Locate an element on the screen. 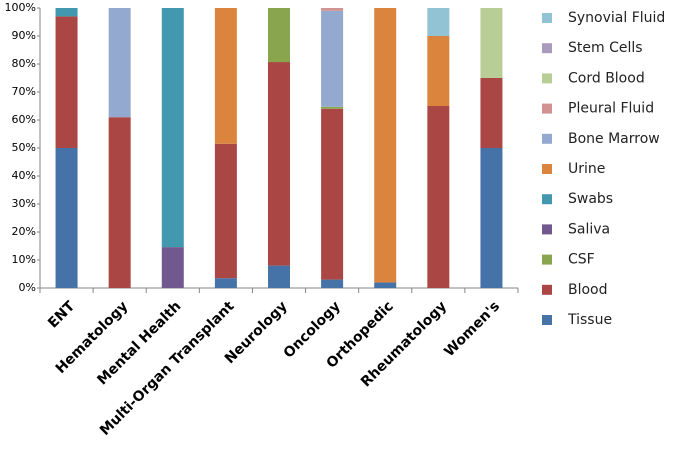 This screenshot has height=464, width=693. legend-label: Pleural Fluid is located at coordinates (611, 109).